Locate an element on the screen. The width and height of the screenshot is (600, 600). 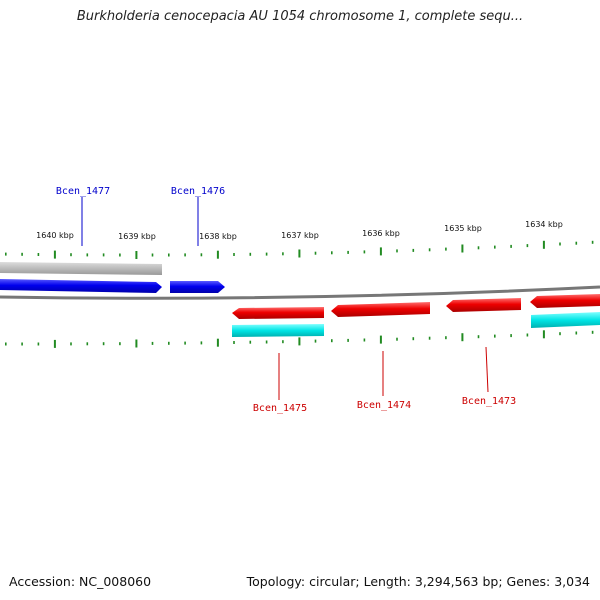
gene-label-bcen-1477: Bcen_1477 is located at coordinates (83, 191).